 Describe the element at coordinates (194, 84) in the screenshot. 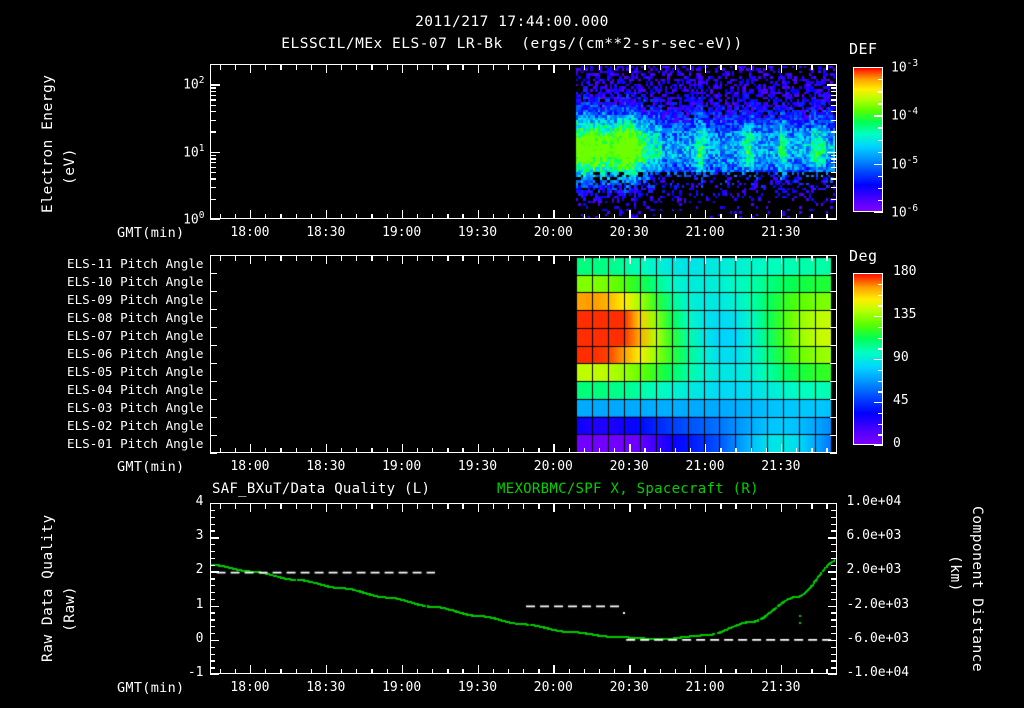

I see `ytick-label: 10²` at that location.